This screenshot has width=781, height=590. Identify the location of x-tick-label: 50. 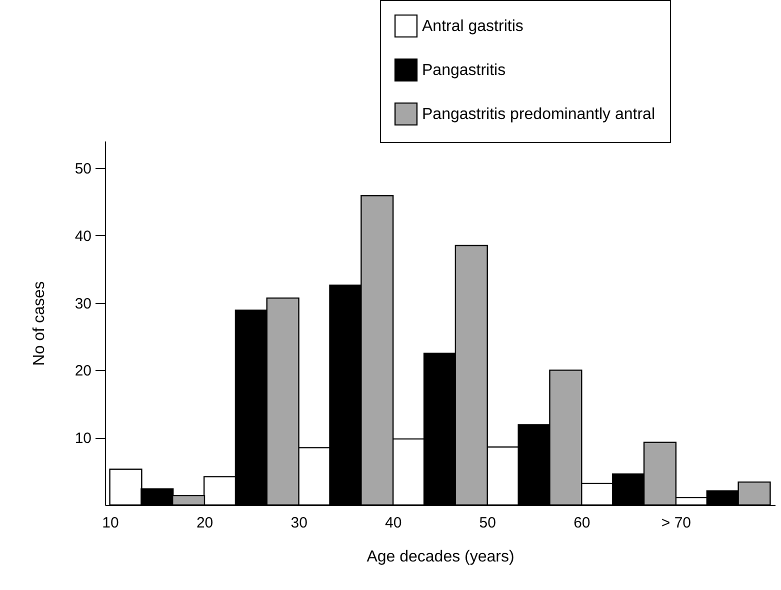
(487, 523).